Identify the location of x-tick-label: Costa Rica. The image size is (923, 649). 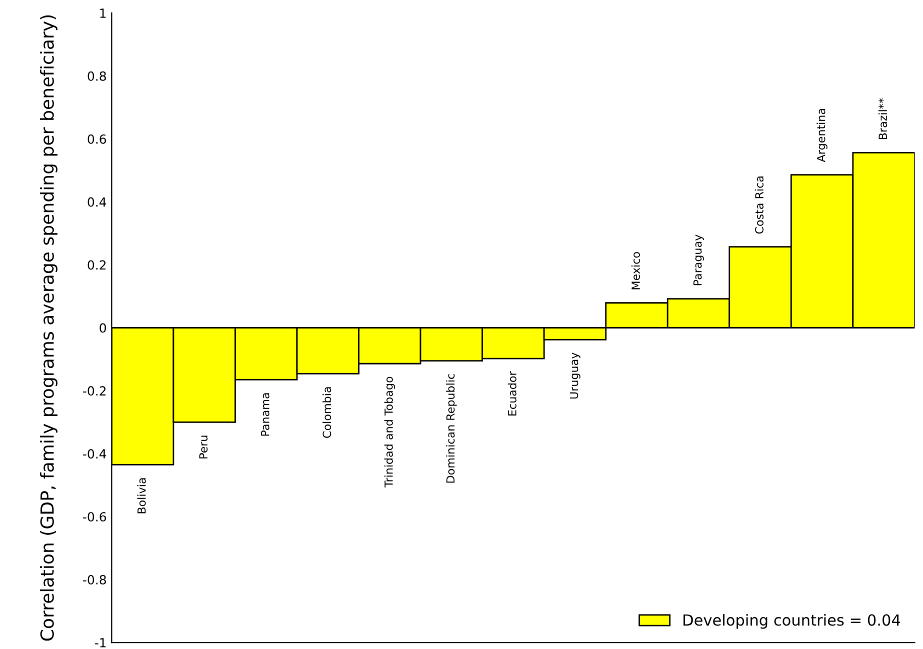
(759, 205).